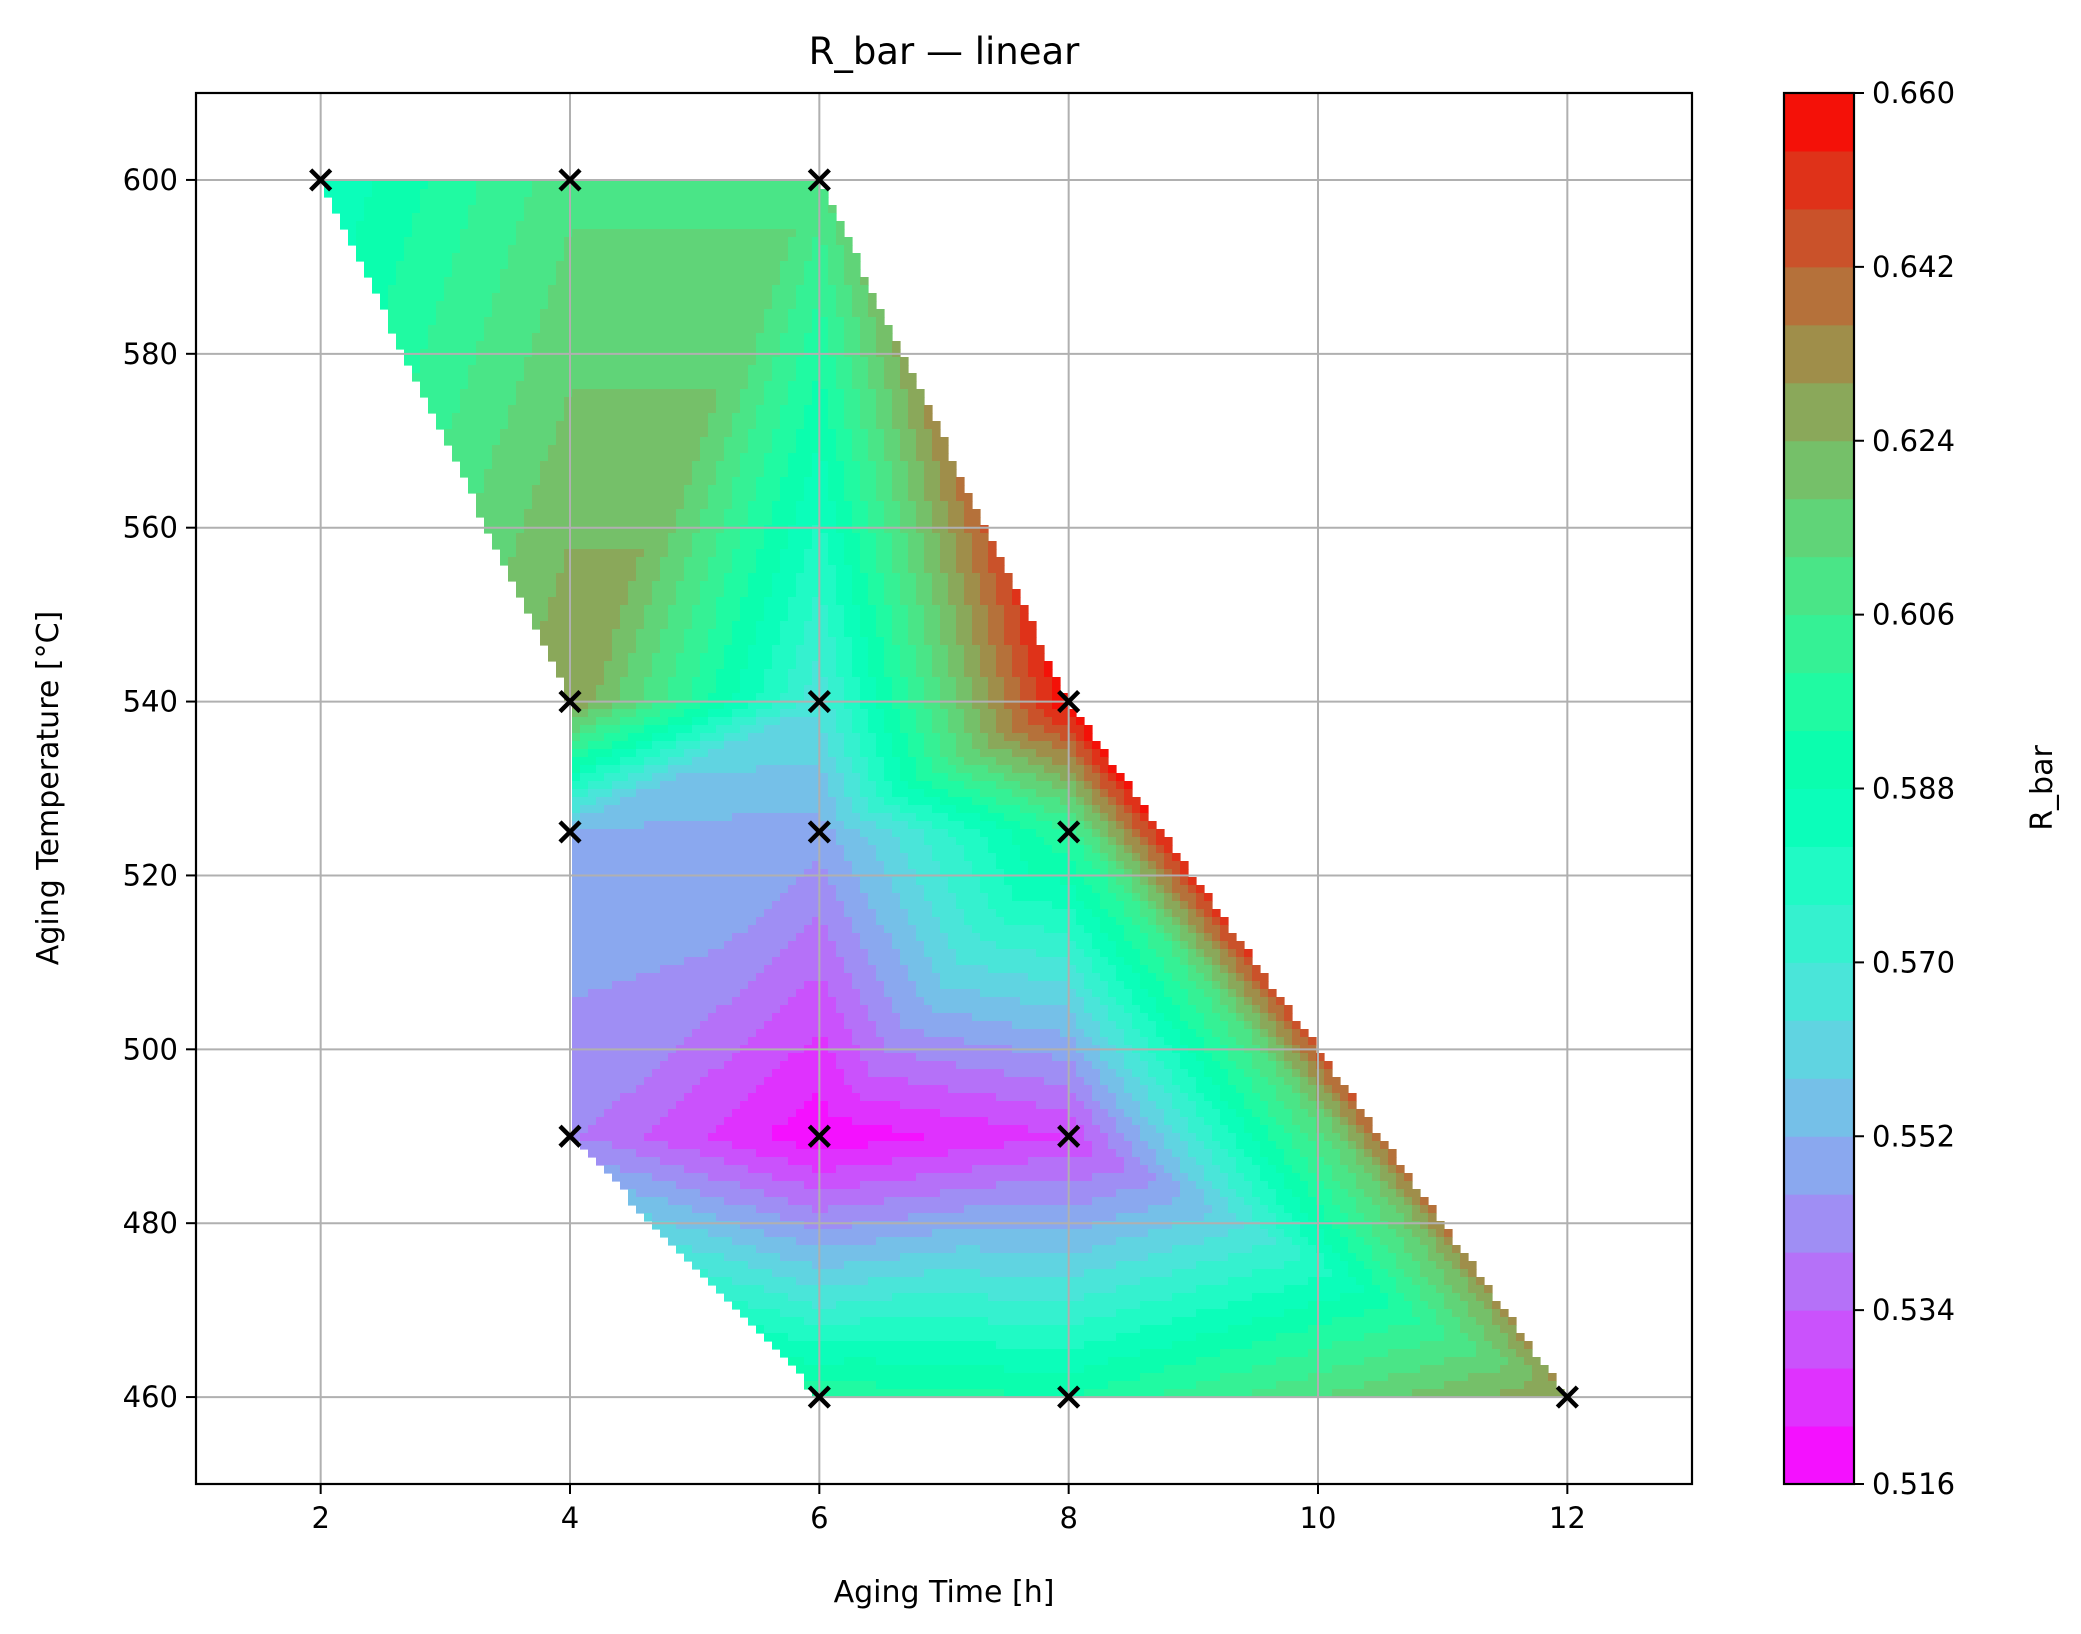  I want to click on colorbar-tick-label: 0.660, so click(1913, 93).